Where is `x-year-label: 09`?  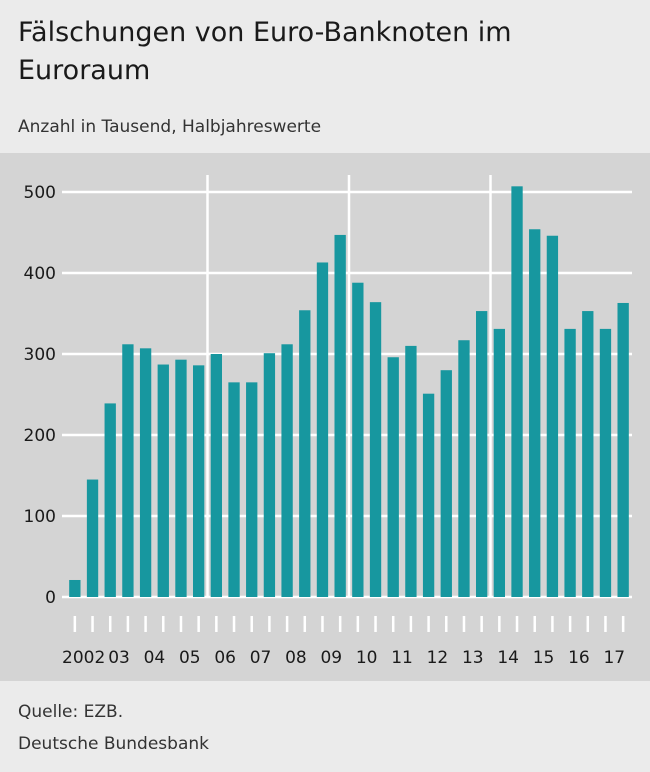
x-year-label: 09 is located at coordinates (331, 658).